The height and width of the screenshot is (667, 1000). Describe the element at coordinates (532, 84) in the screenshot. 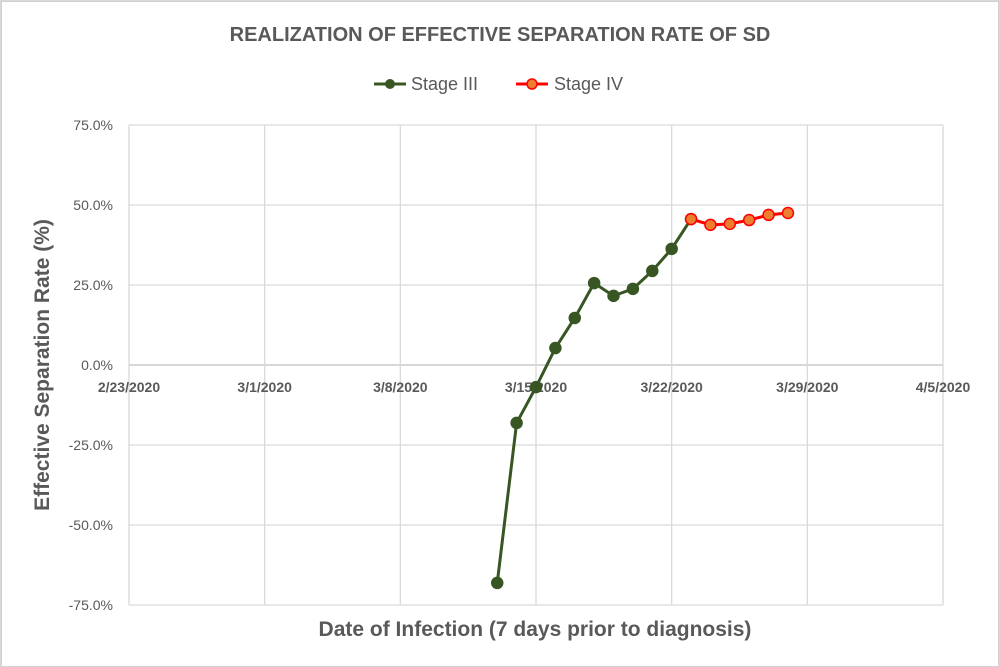

I see `legend-marker-stage-iv` at that location.